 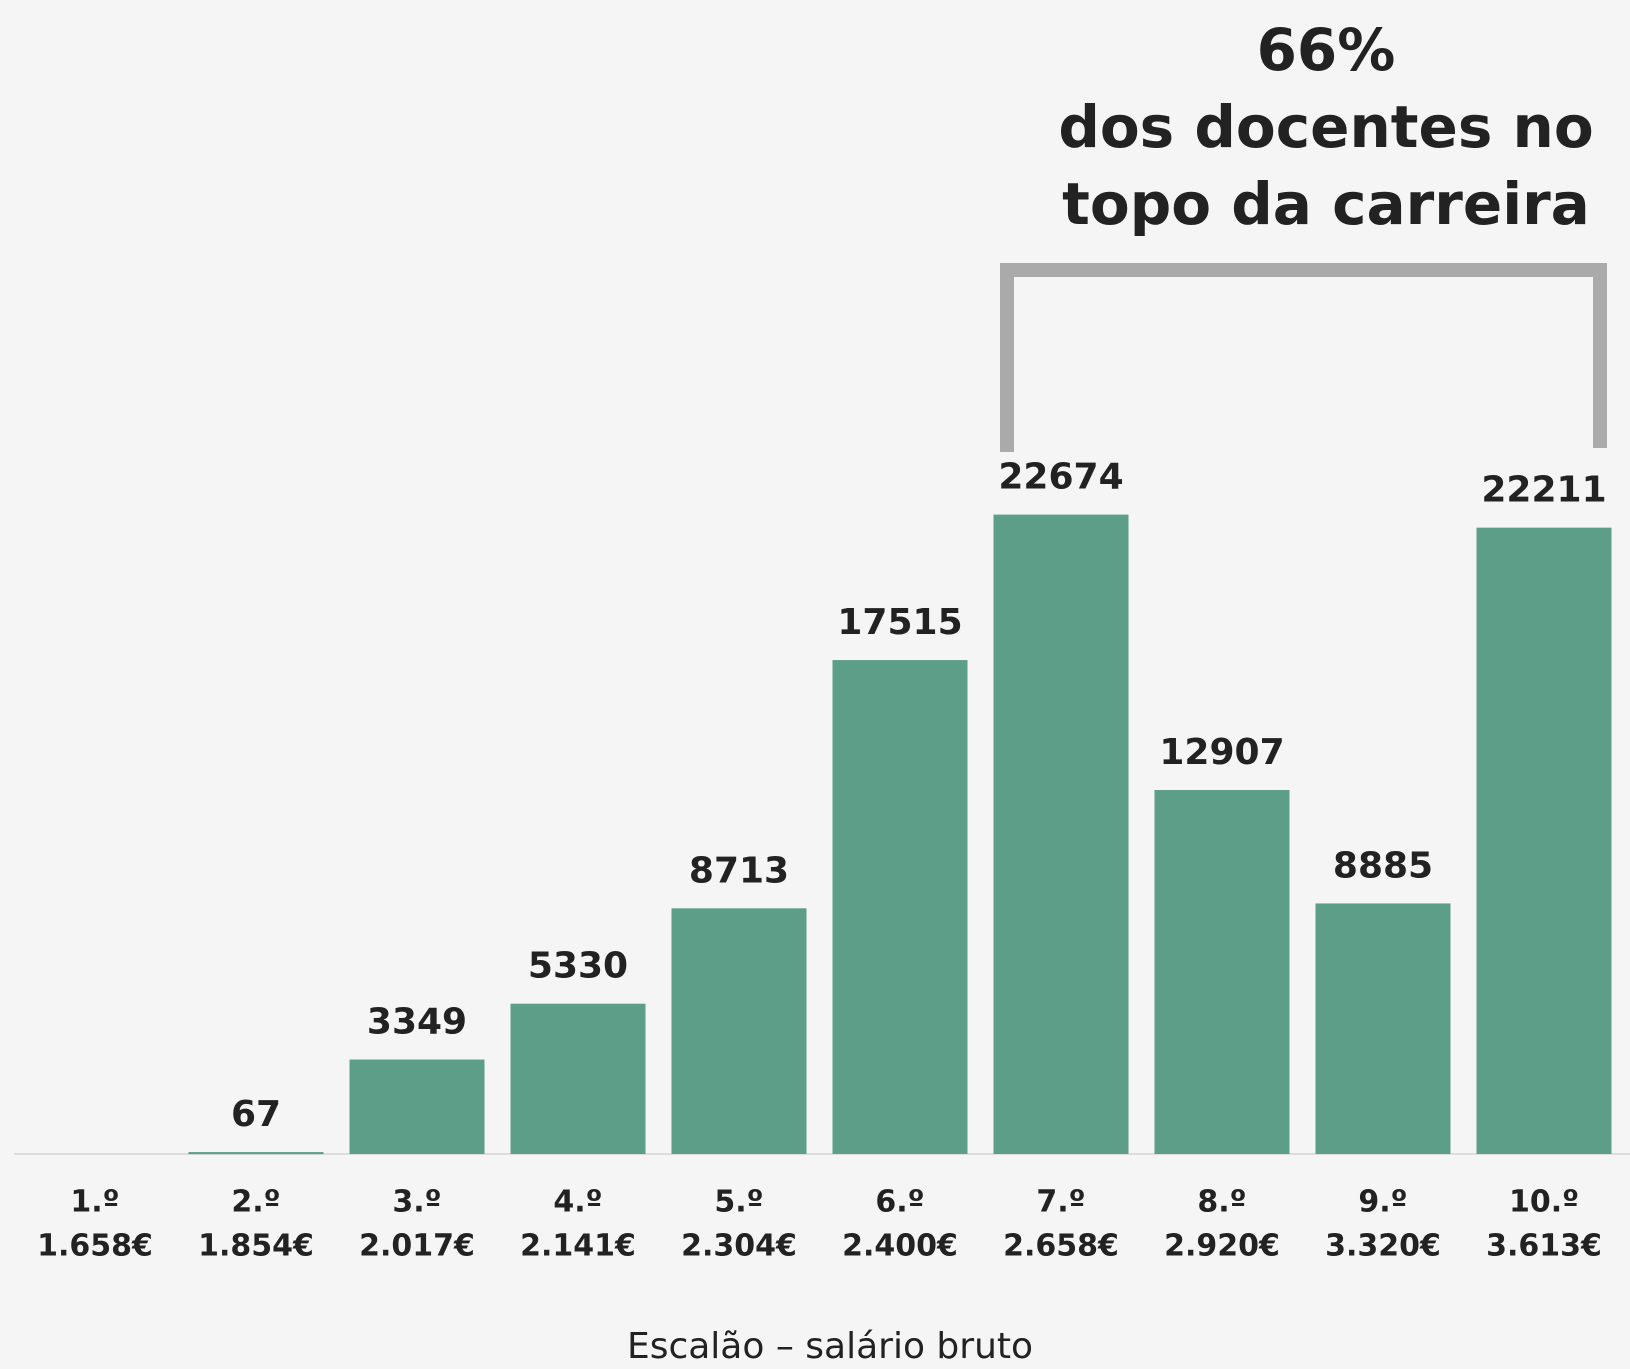 What do you see at coordinates (900, 1246) in the screenshot?
I see `x-tick-sublabel: 2.400€` at bounding box center [900, 1246].